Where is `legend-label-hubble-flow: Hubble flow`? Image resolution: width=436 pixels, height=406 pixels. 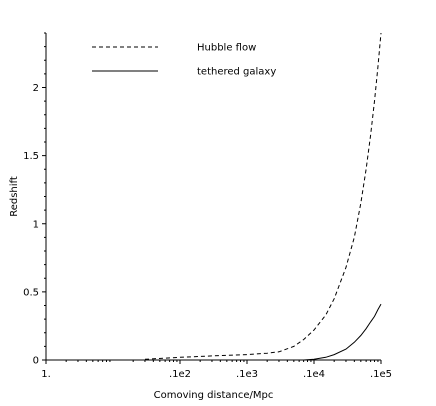 legend-label-hubble-flow: Hubble flow is located at coordinates (226, 48).